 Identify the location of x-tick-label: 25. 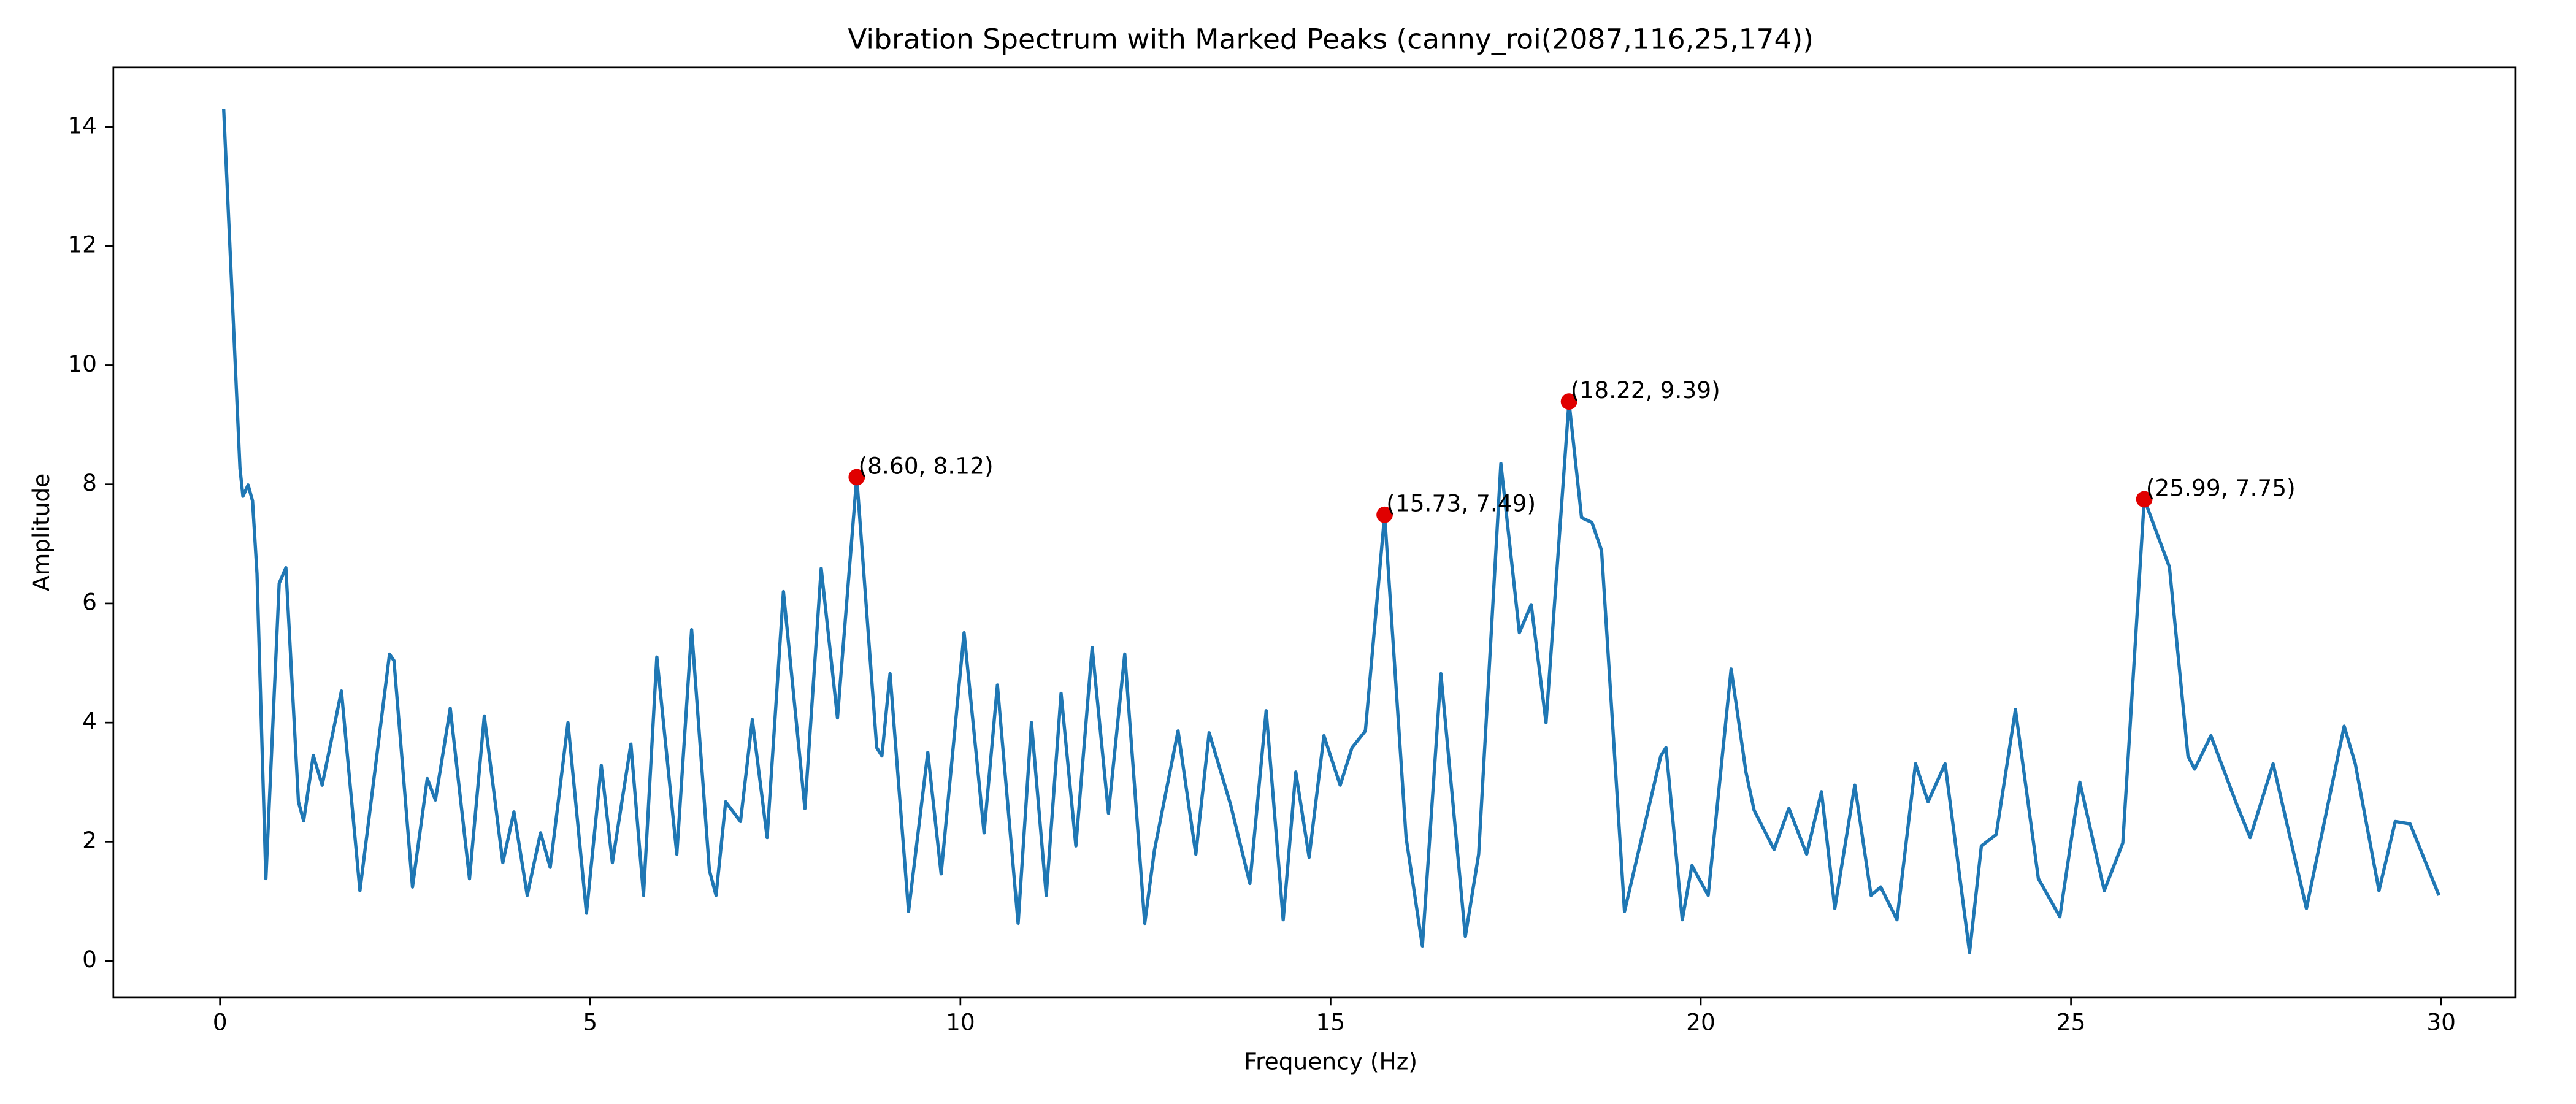
(2071, 1021).